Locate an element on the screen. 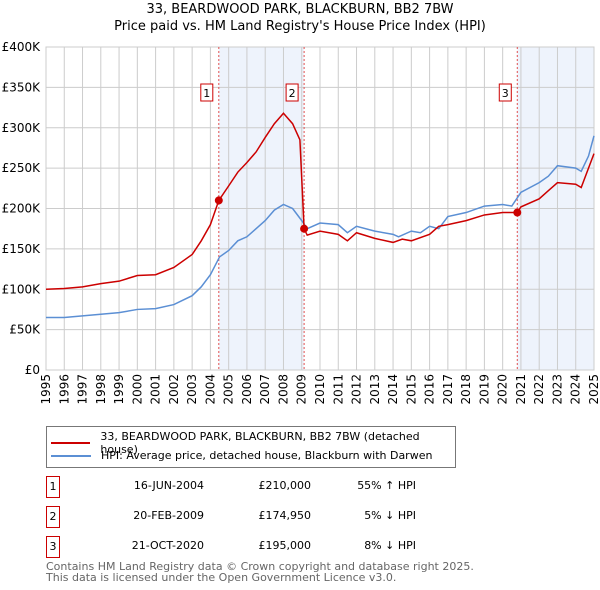 The image size is (600, 590). sale-hpi-diff: 8% ↓ HPI is located at coordinates (390, 545).